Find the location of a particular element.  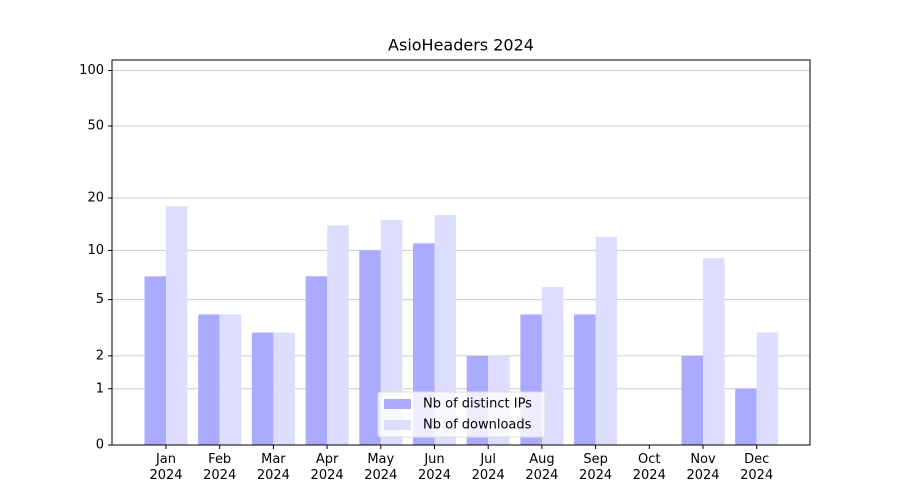

x-tick-label: May 2024 is located at coordinates (381, 467).